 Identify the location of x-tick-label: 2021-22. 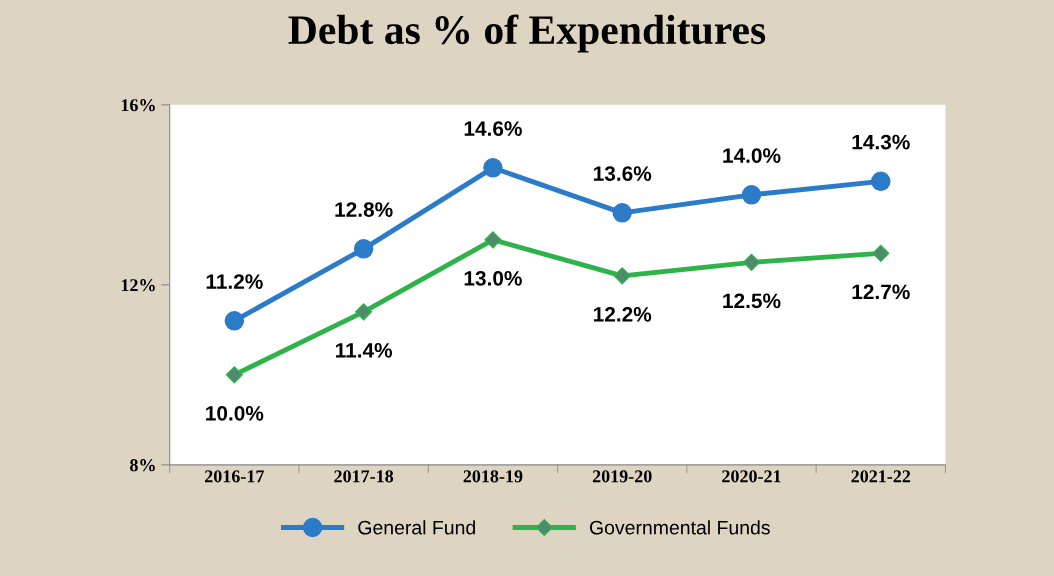
(881, 476).